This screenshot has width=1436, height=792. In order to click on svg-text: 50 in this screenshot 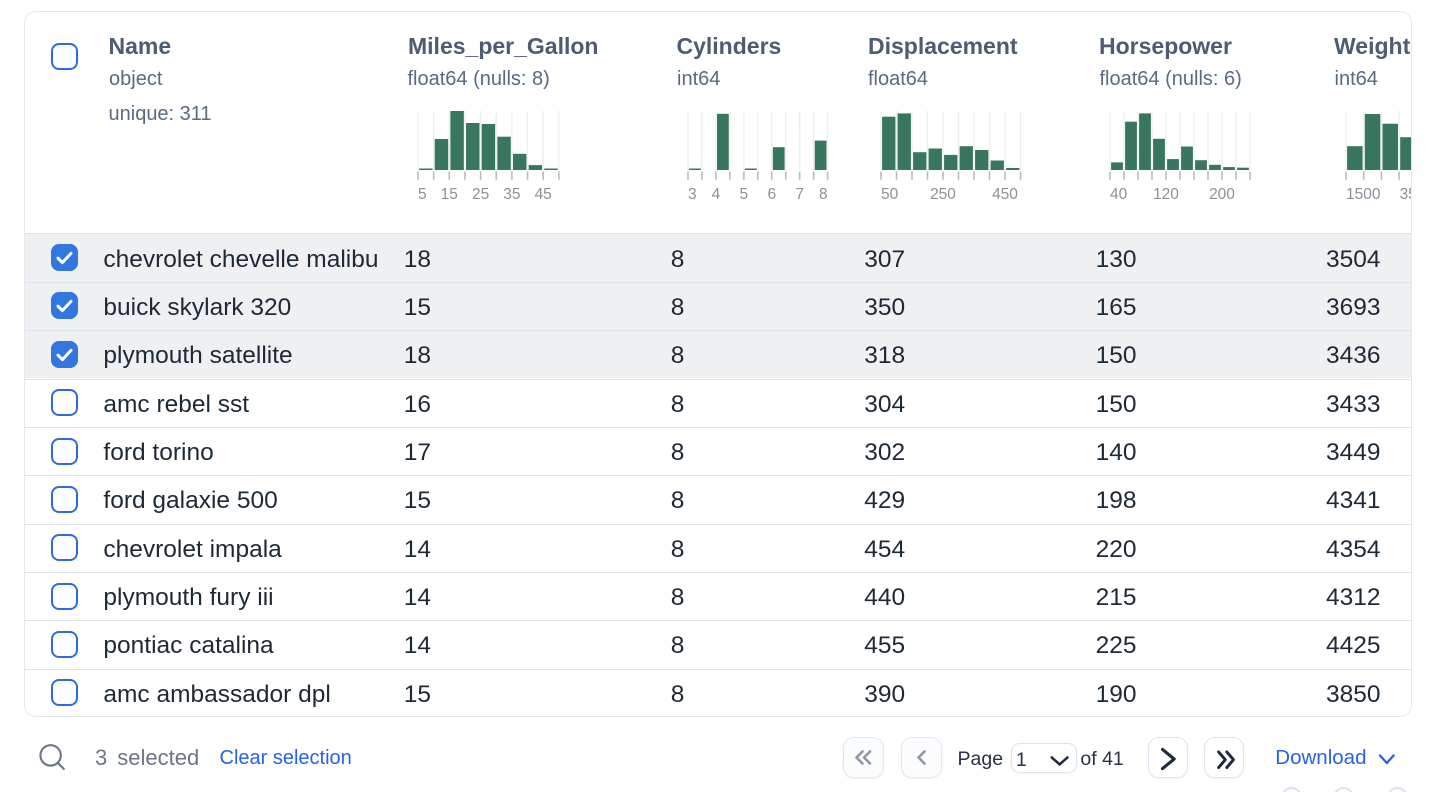, I will do `click(890, 194)`.